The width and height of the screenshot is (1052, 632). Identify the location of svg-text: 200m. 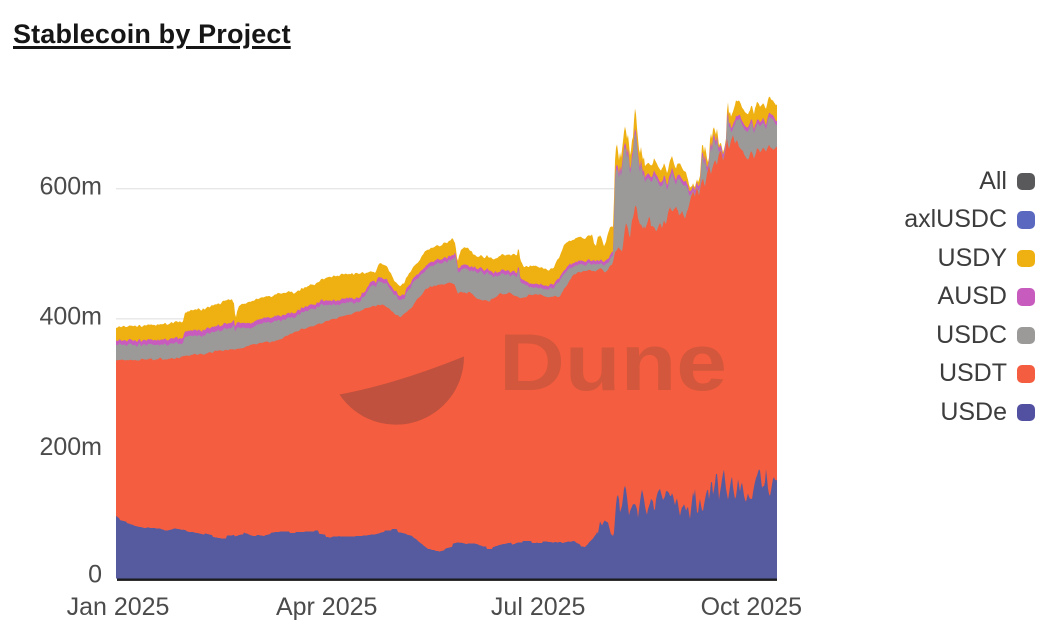
(70, 447).